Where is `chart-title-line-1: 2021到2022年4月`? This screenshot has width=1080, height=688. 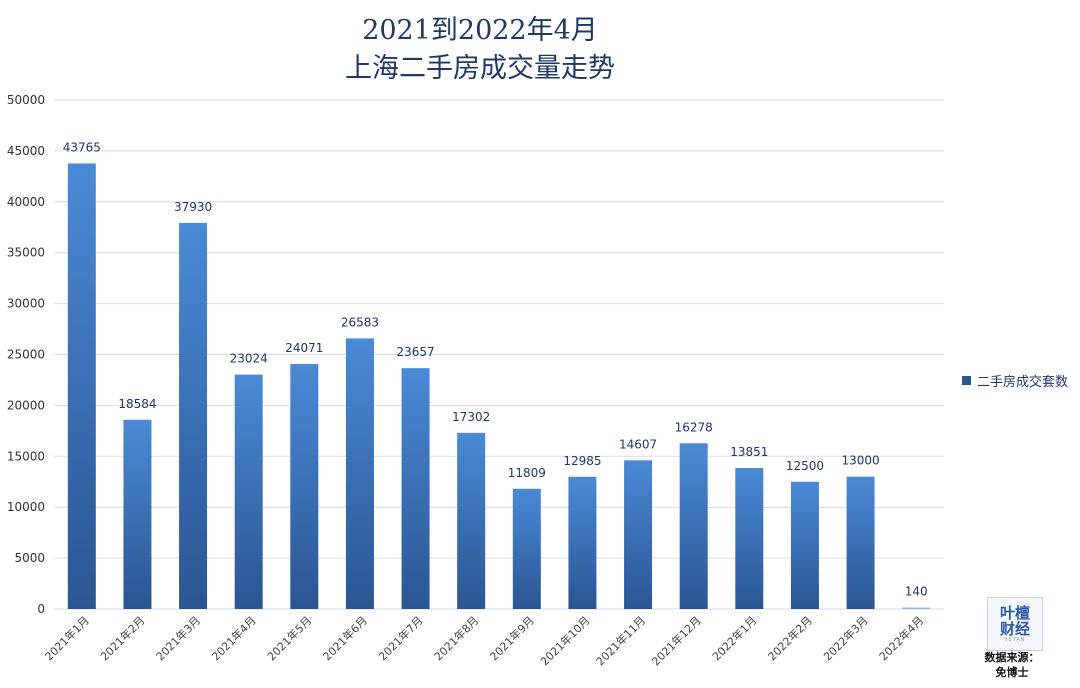 chart-title-line-1: 2021到2022年4月 is located at coordinates (480, 30).